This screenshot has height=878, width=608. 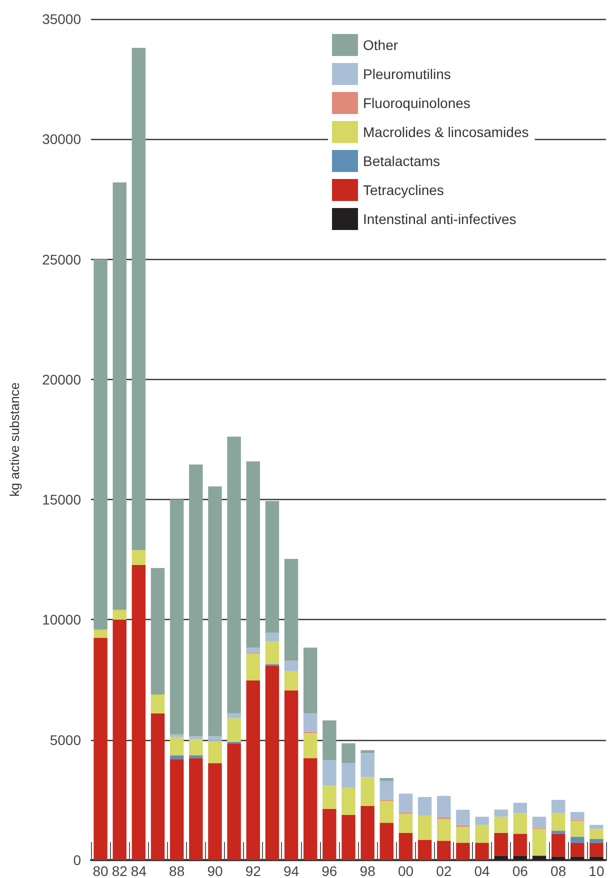 What do you see at coordinates (120, 870) in the screenshot?
I see `x-tick-label: 82` at bounding box center [120, 870].